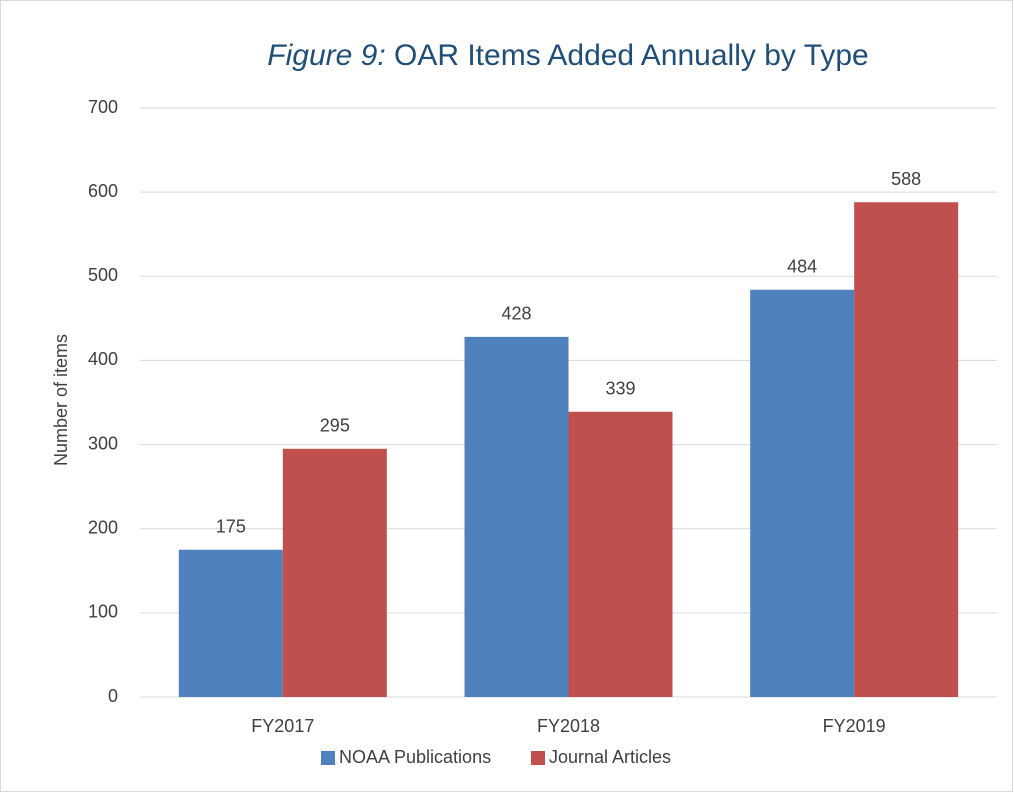 The height and width of the screenshot is (793, 1014). I want to click on x-tick-label: FY2019, so click(854, 726).